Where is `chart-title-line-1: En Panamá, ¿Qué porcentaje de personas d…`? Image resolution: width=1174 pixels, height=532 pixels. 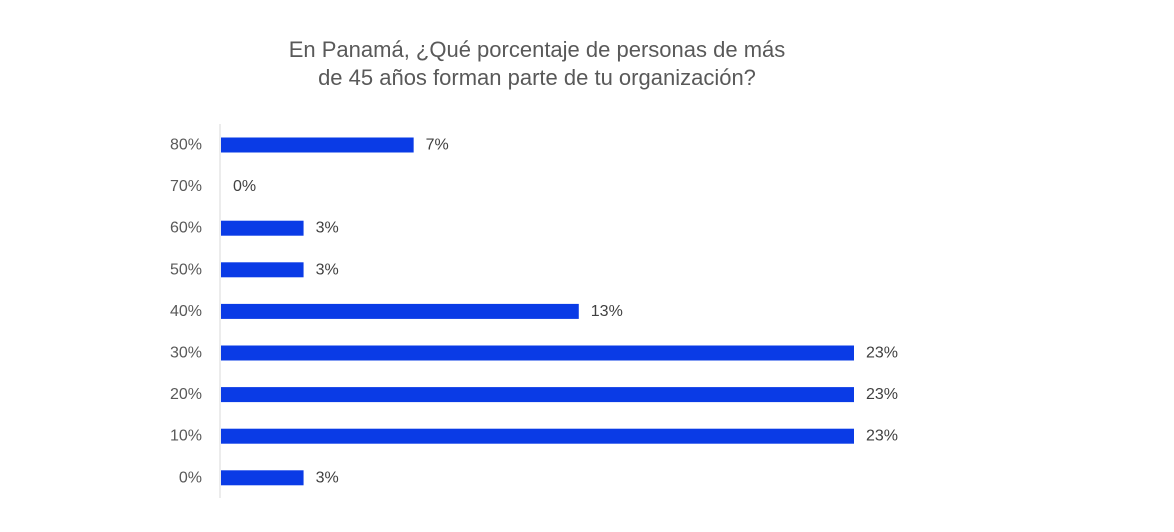 chart-title-line-1: En Panamá, ¿Qué porcentaje de personas d… is located at coordinates (537, 49).